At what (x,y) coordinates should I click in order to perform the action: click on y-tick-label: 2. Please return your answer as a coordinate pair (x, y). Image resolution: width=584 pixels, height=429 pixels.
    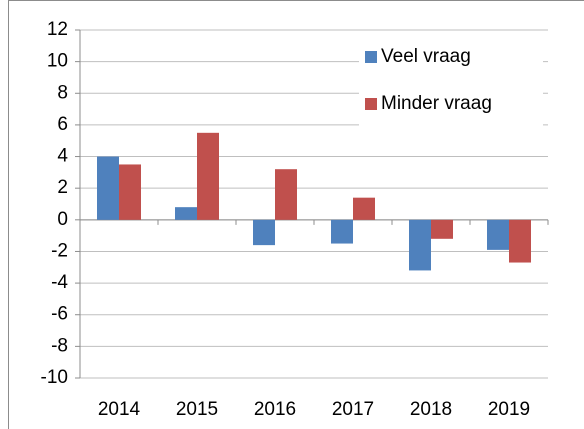
    Looking at the image, I should click on (62, 187).